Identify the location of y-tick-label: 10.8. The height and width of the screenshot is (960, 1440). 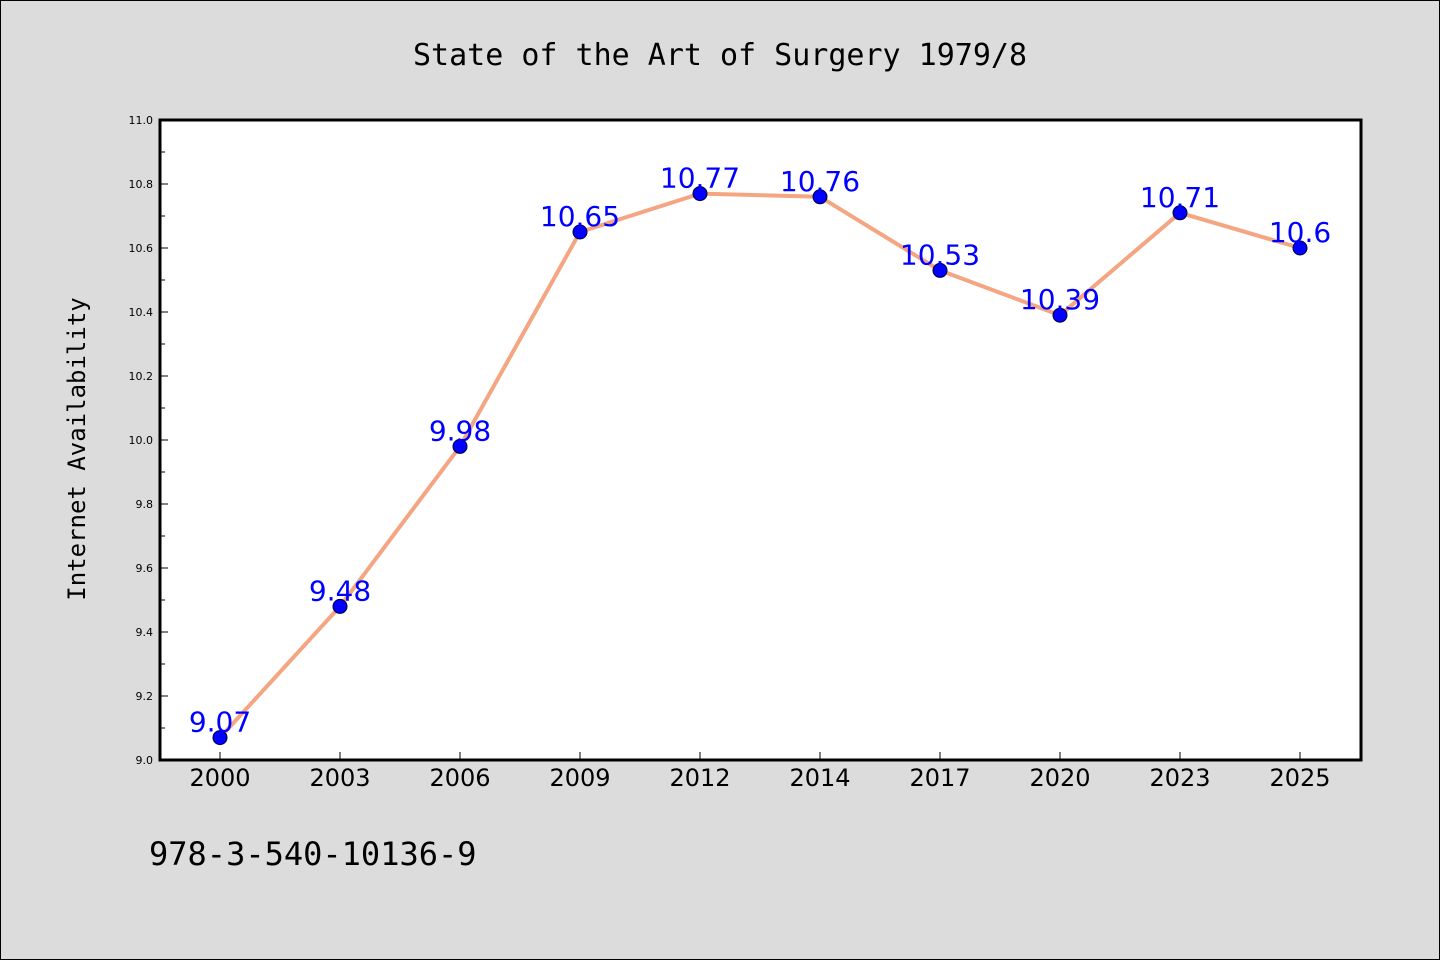
(141, 184).